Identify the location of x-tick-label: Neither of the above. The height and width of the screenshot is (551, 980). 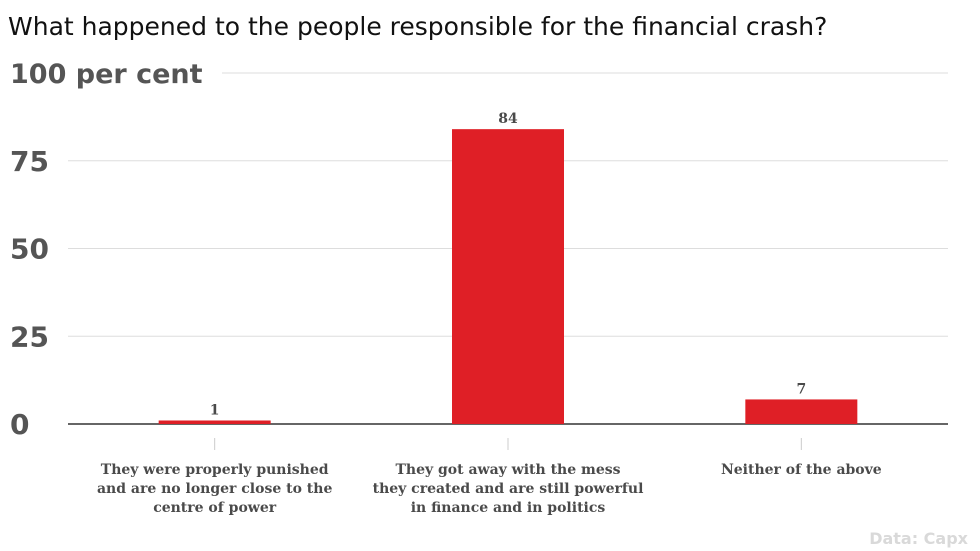
(801, 470).